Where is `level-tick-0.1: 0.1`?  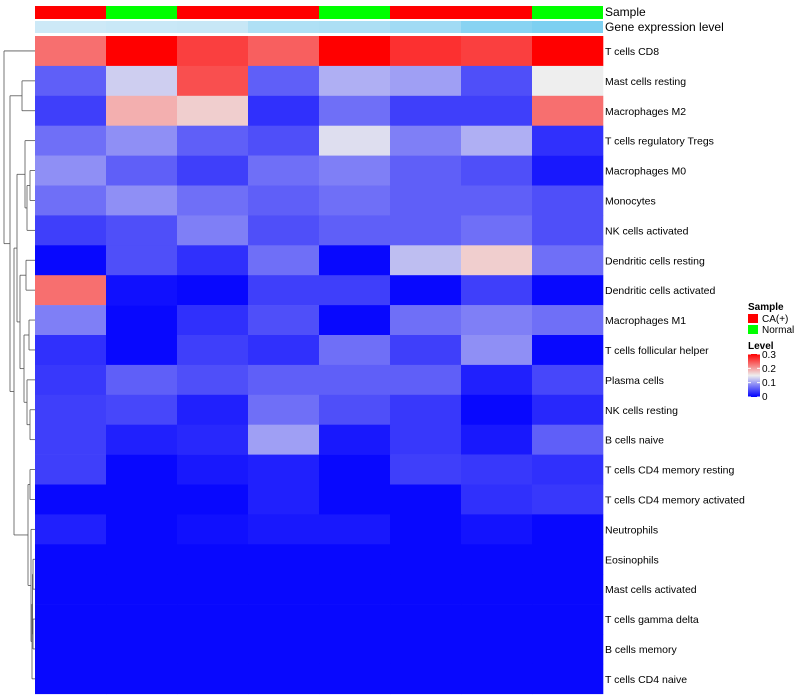
level-tick-0.1: 0.1 is located at coordinates (769, 383).